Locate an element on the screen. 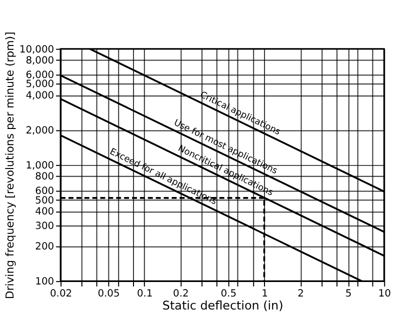 This screenshot has width=399, height=316. y-tick-label: 500 is located at coordinates (44, 200).